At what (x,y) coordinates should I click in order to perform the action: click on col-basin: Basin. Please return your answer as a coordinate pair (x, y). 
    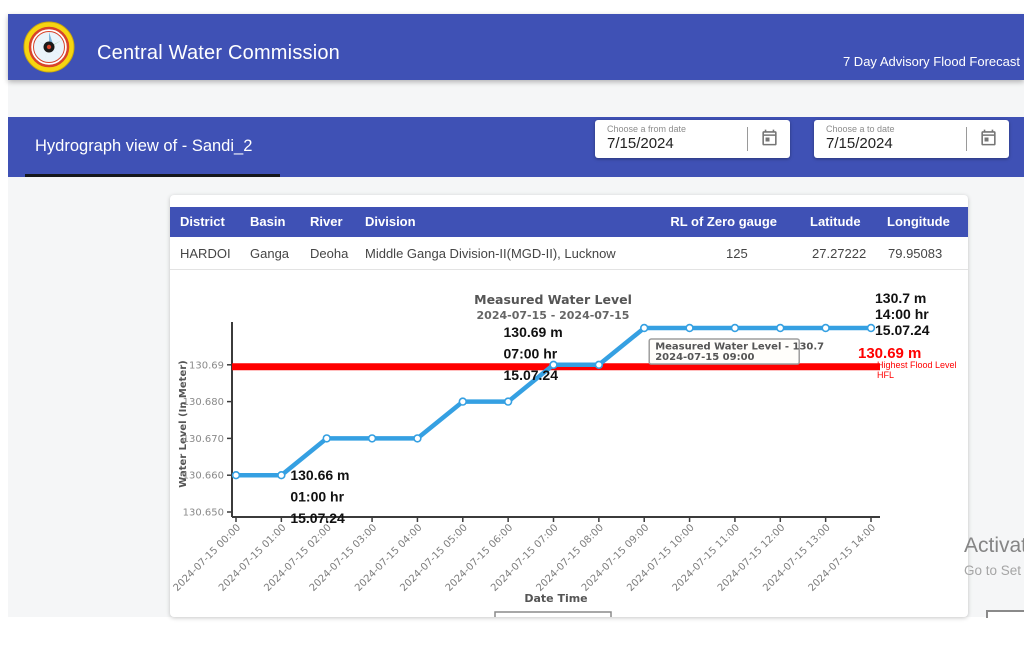
    Looking at the image, I should click on (268, 221).